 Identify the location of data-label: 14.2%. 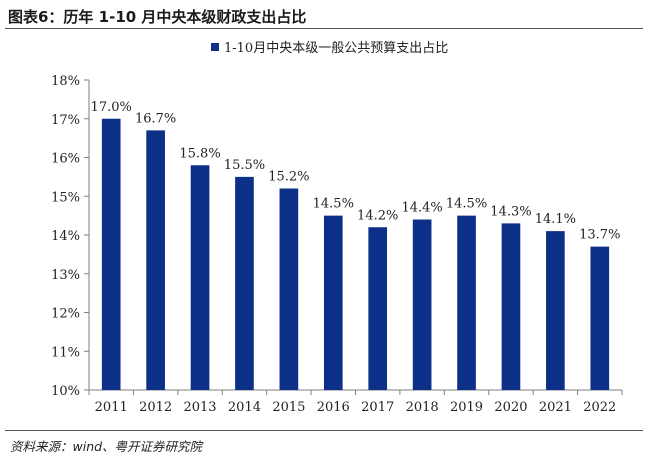
(377, 215).